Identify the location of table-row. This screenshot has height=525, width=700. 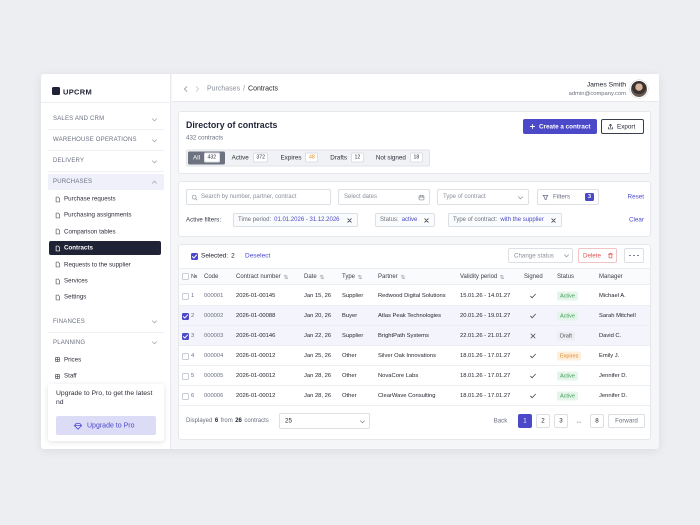
(414, 296).